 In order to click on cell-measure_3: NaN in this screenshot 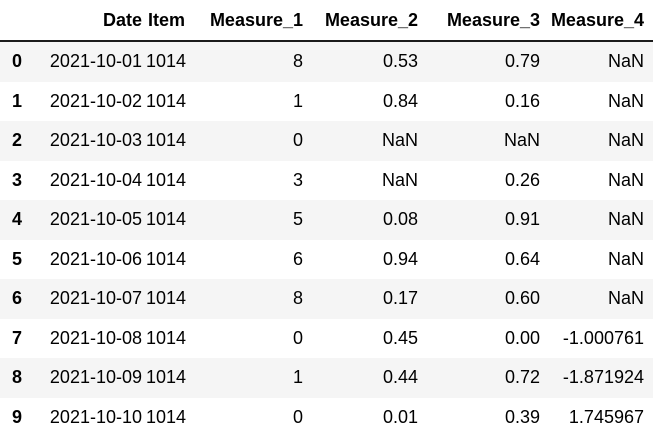, I will do `click(521, 140)`.